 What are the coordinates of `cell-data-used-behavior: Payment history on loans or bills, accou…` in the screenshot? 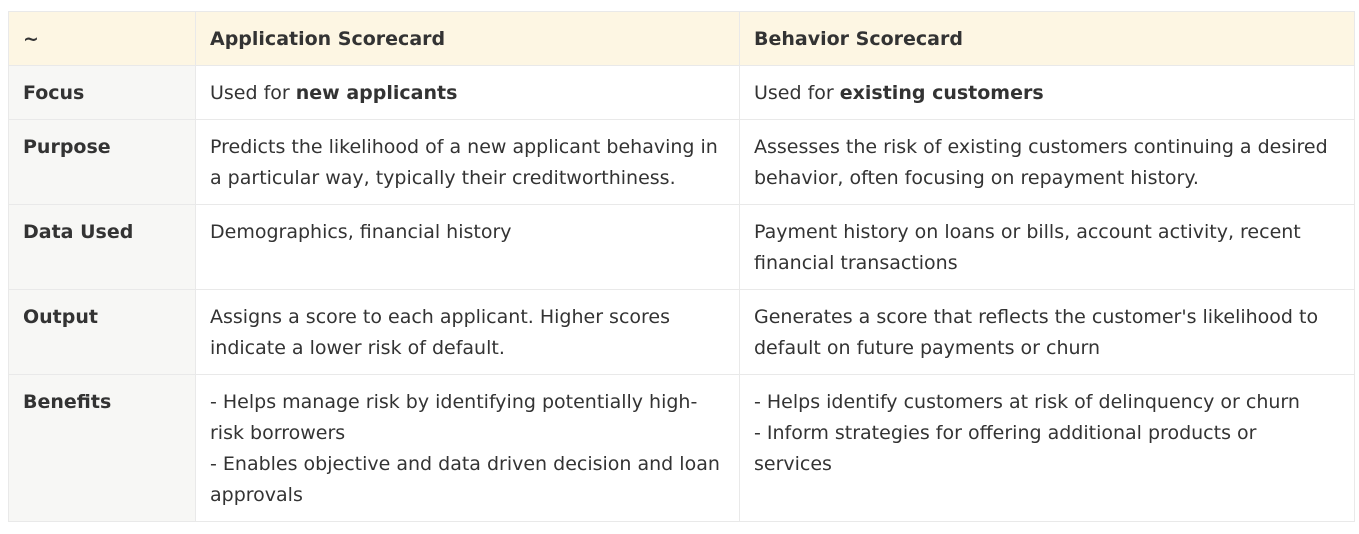 It's located at (1047, 247).